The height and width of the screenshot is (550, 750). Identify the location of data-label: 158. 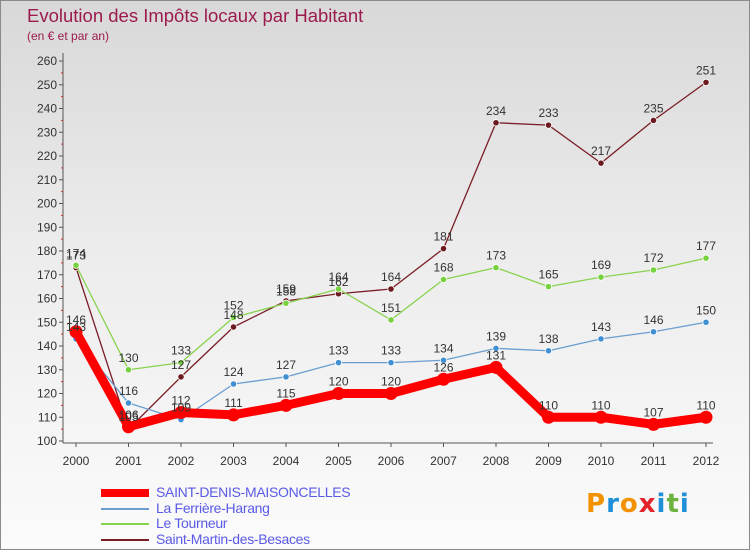
(286, 291).